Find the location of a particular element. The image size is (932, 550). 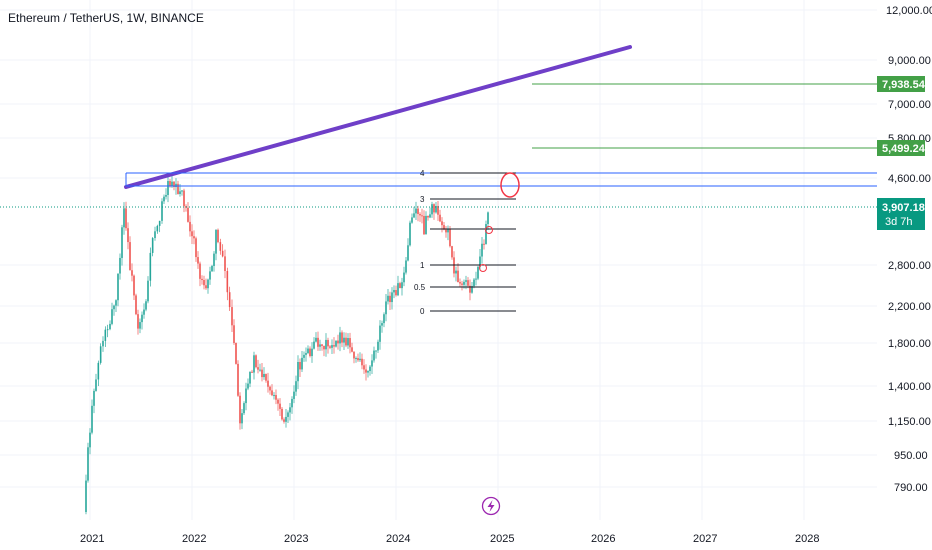

price-tick: 7,000.00 is located at coordinates (909, 105).